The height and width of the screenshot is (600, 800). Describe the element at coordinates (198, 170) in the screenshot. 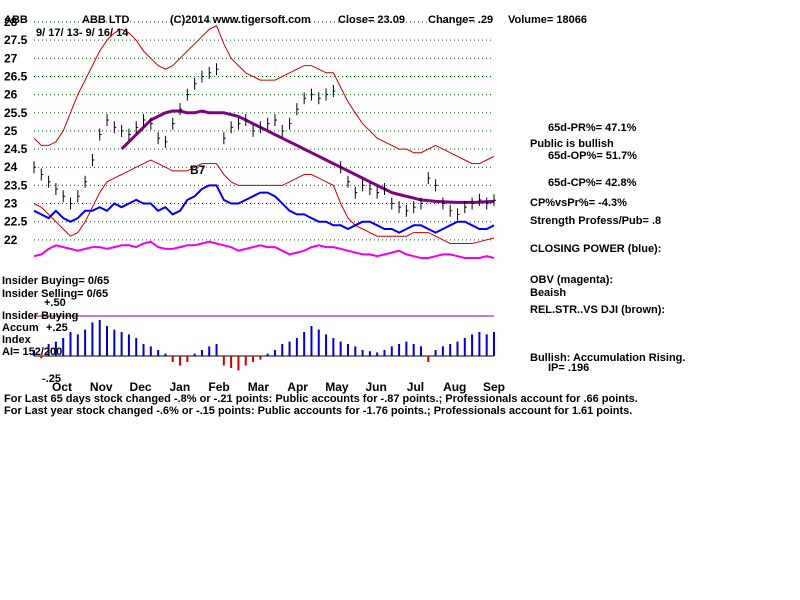

I see `signal-label: B7` at that location.